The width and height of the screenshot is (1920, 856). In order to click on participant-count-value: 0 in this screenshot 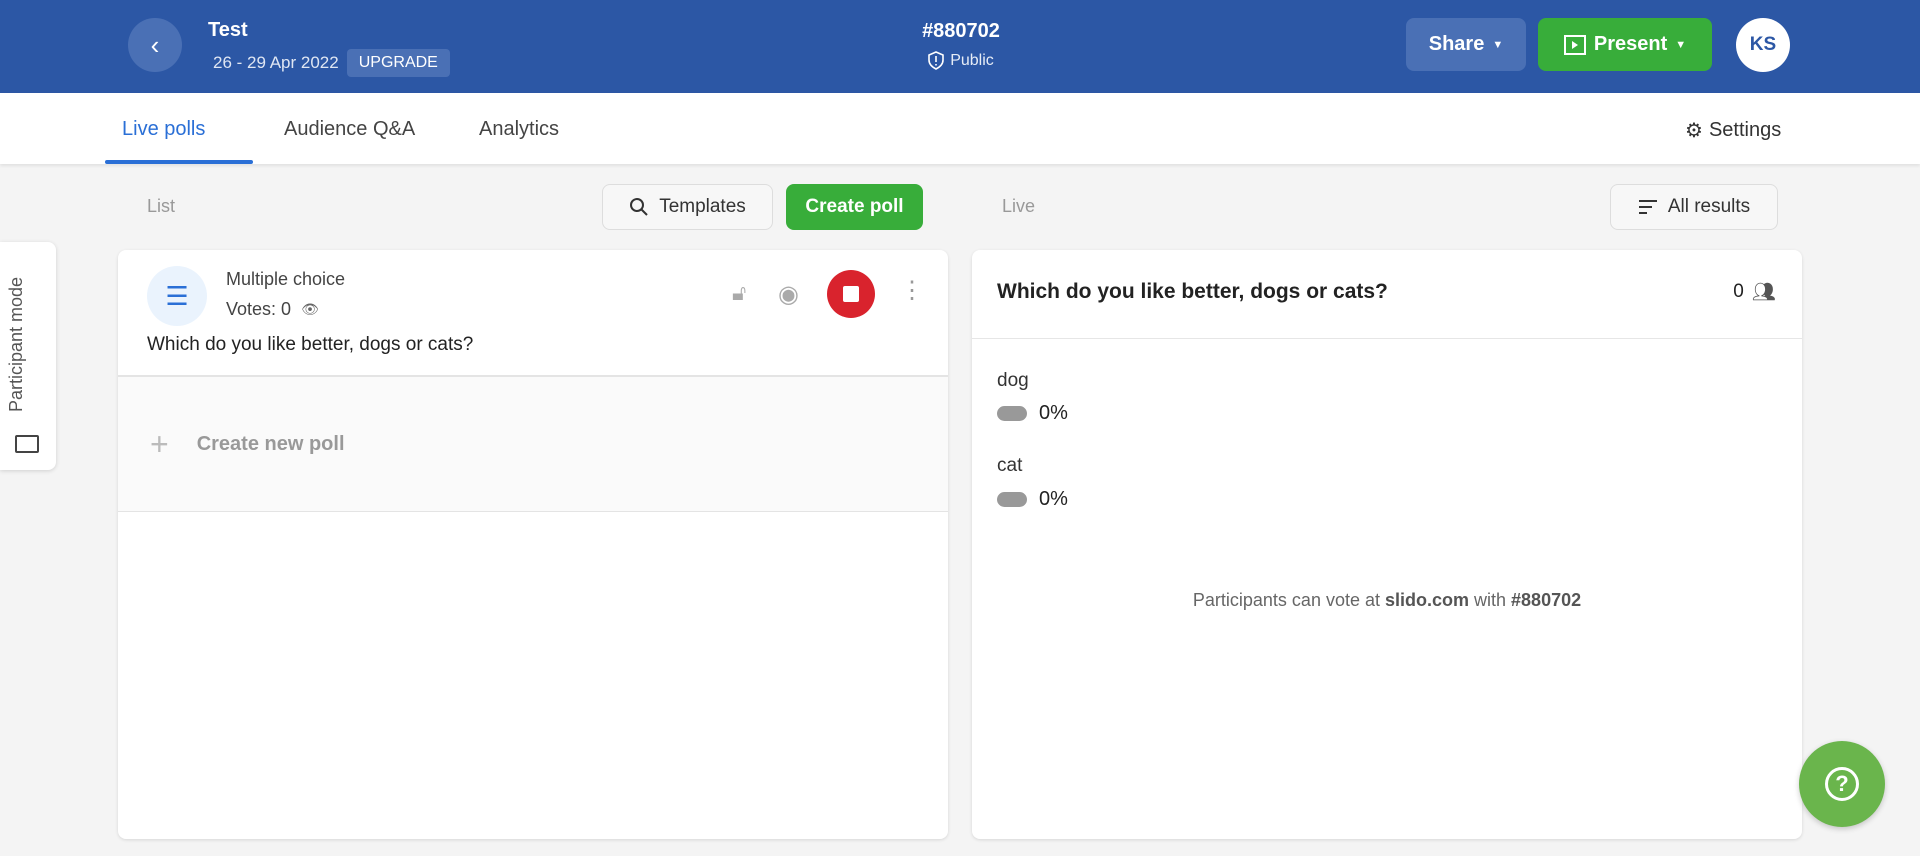, I will do `click(1738, 291)`.